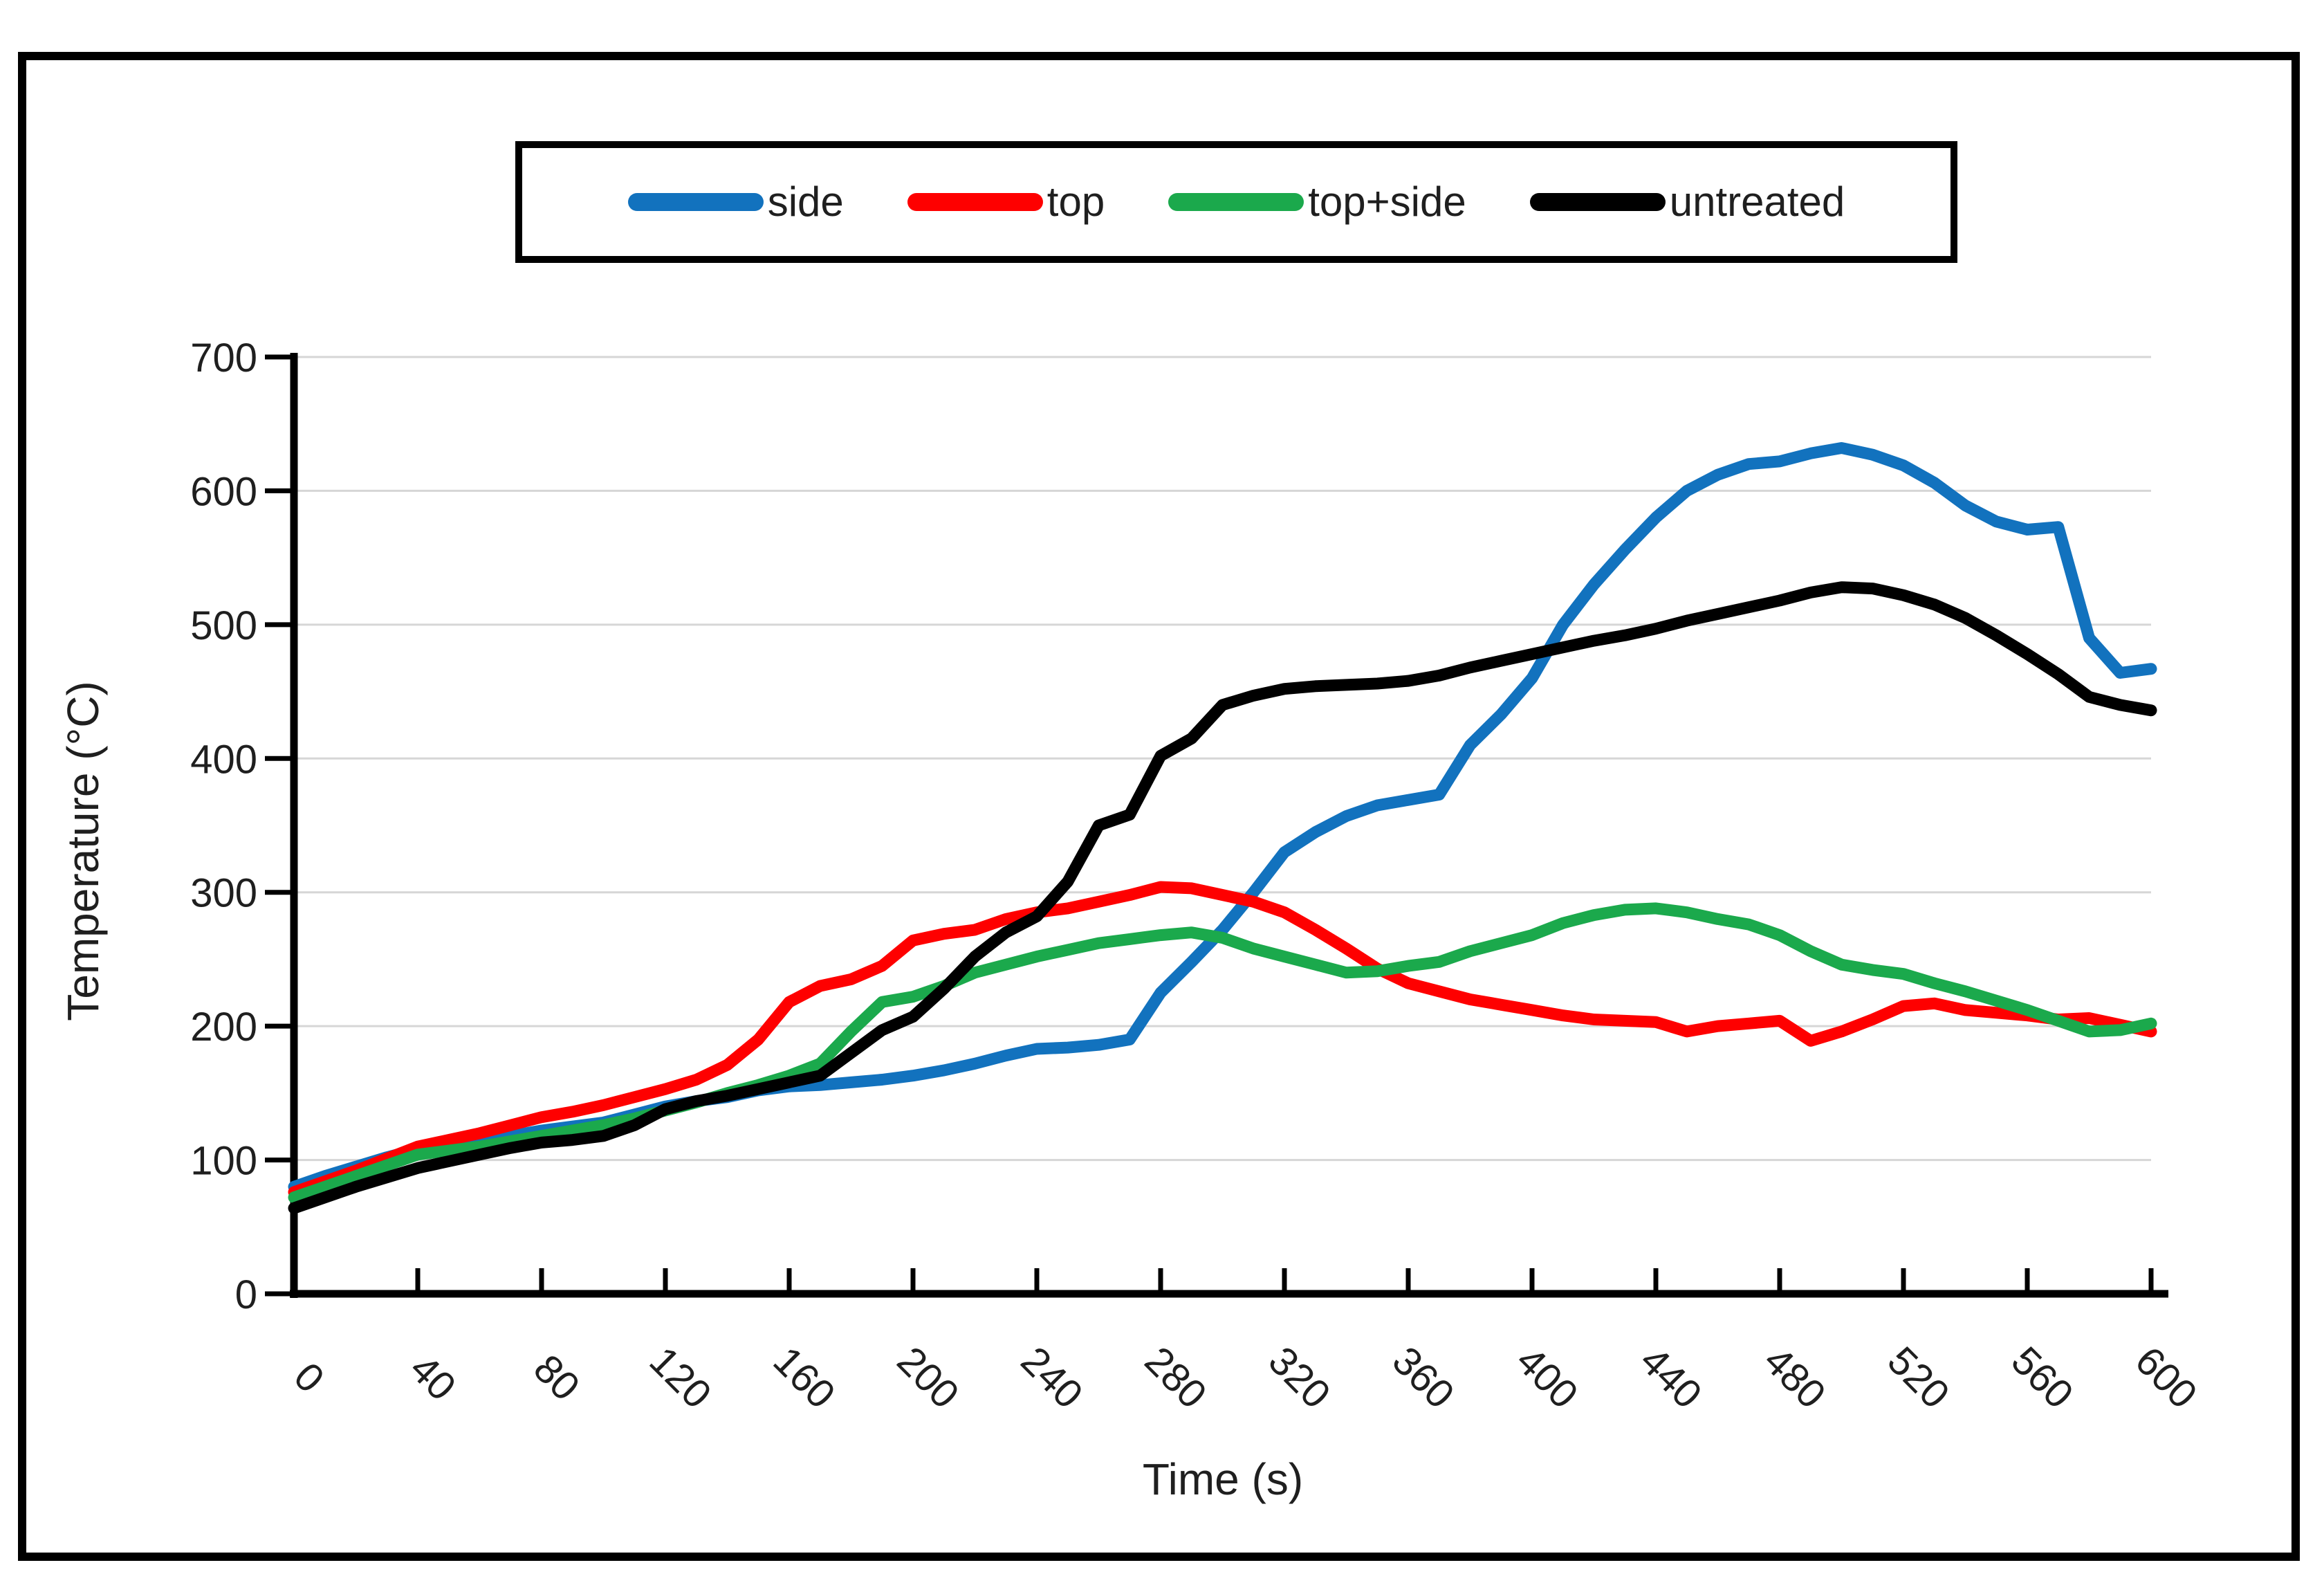 This screenshot has width=2324, height=1583. What do you see at coordinates (1547, 1377) in the screenshot?
I see `x-tick-label-400: 400` at bounding box center [1547, 1377].